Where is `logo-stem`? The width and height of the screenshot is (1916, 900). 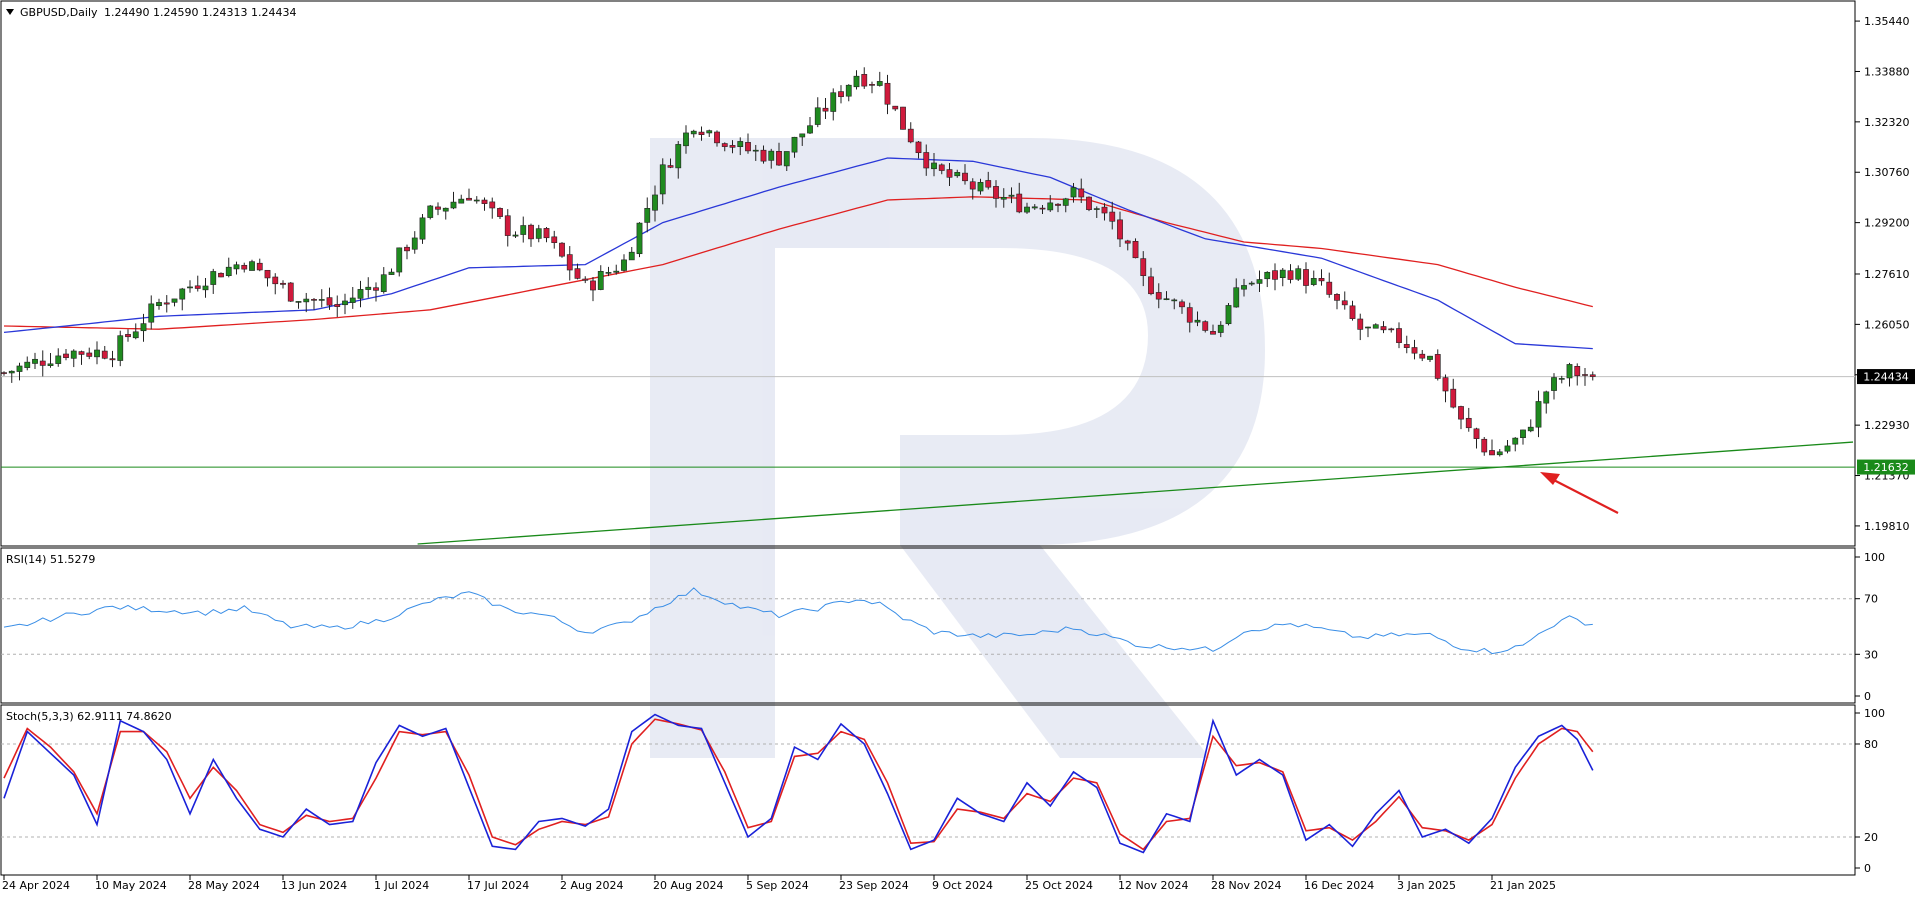 logo-stem is located at coordinates (712, 448).